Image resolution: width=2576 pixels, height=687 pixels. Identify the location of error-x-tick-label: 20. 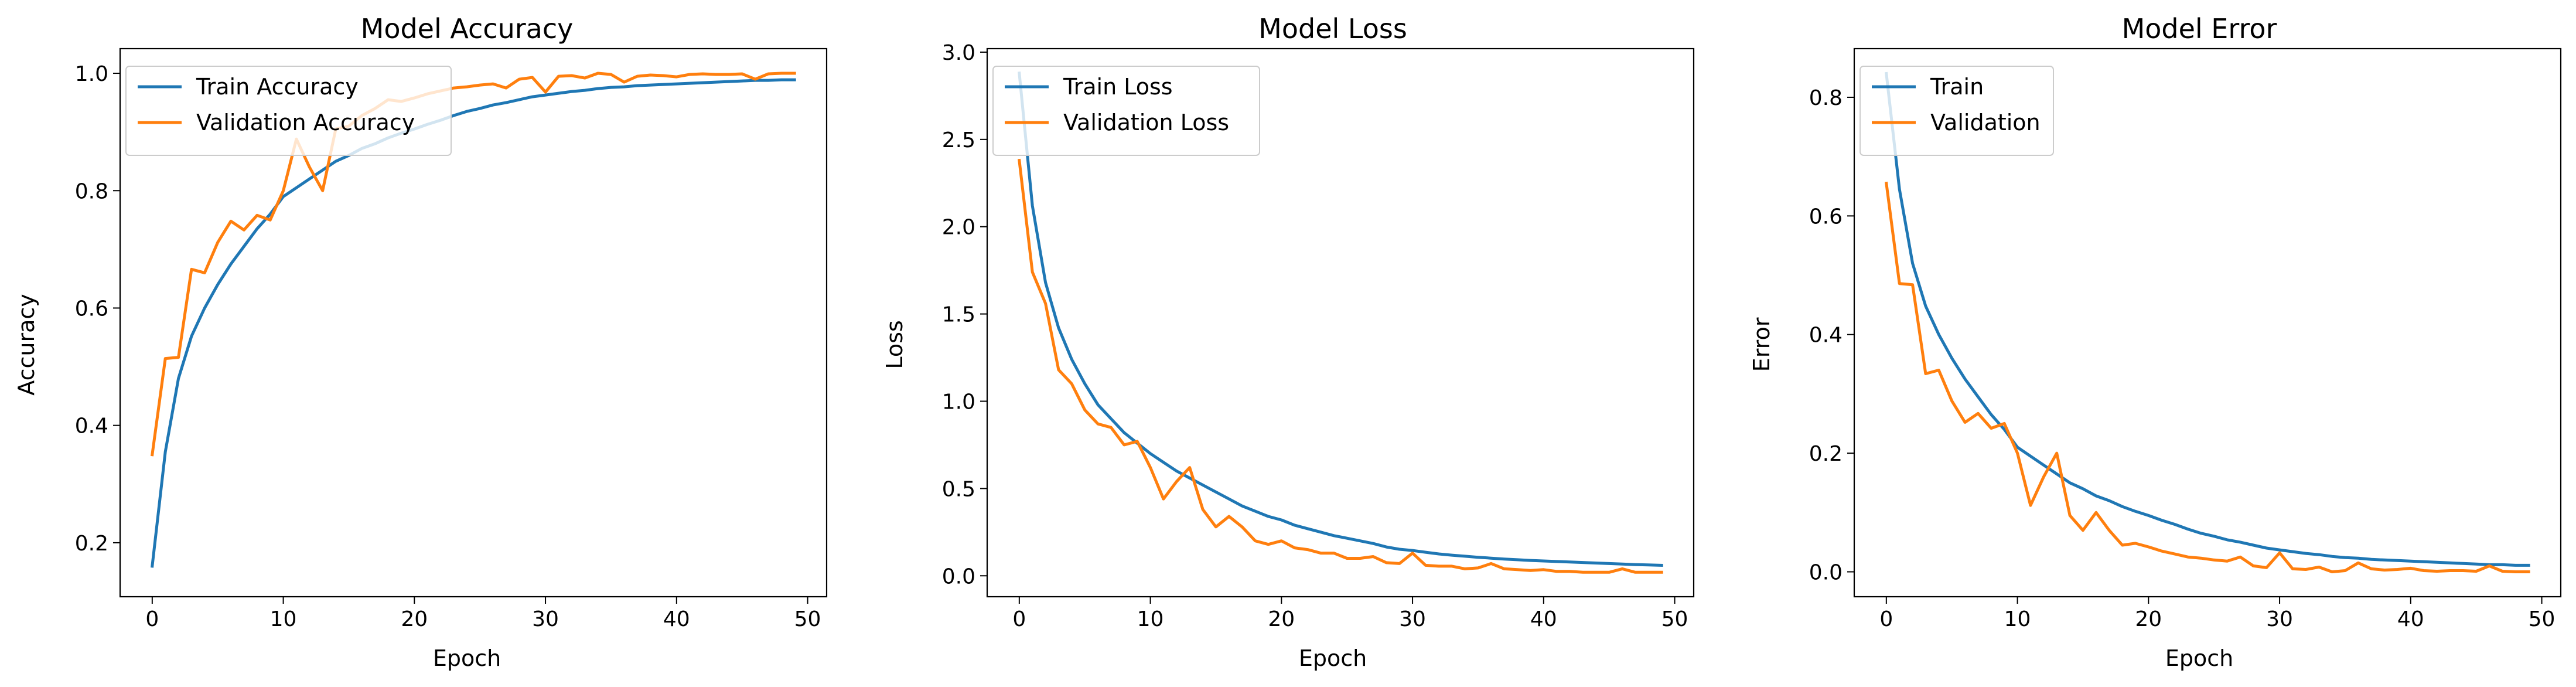
(2148, 619).